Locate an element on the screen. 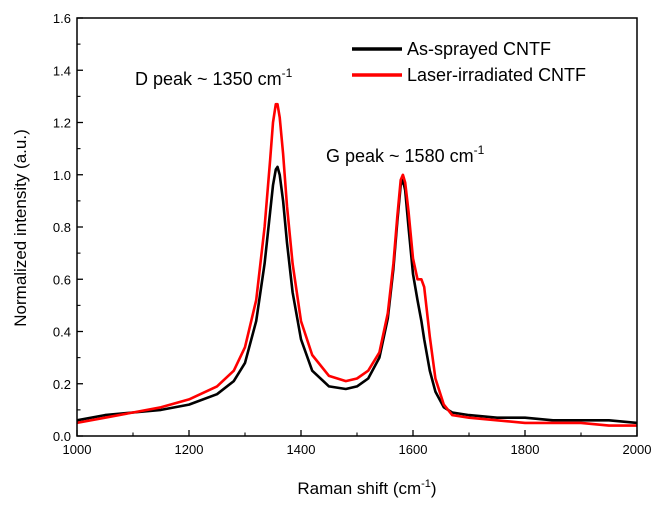 This screenshot has width=657, height=505. x-axis-title-main: Raman shift (cm is located at coordinates (359, 488).